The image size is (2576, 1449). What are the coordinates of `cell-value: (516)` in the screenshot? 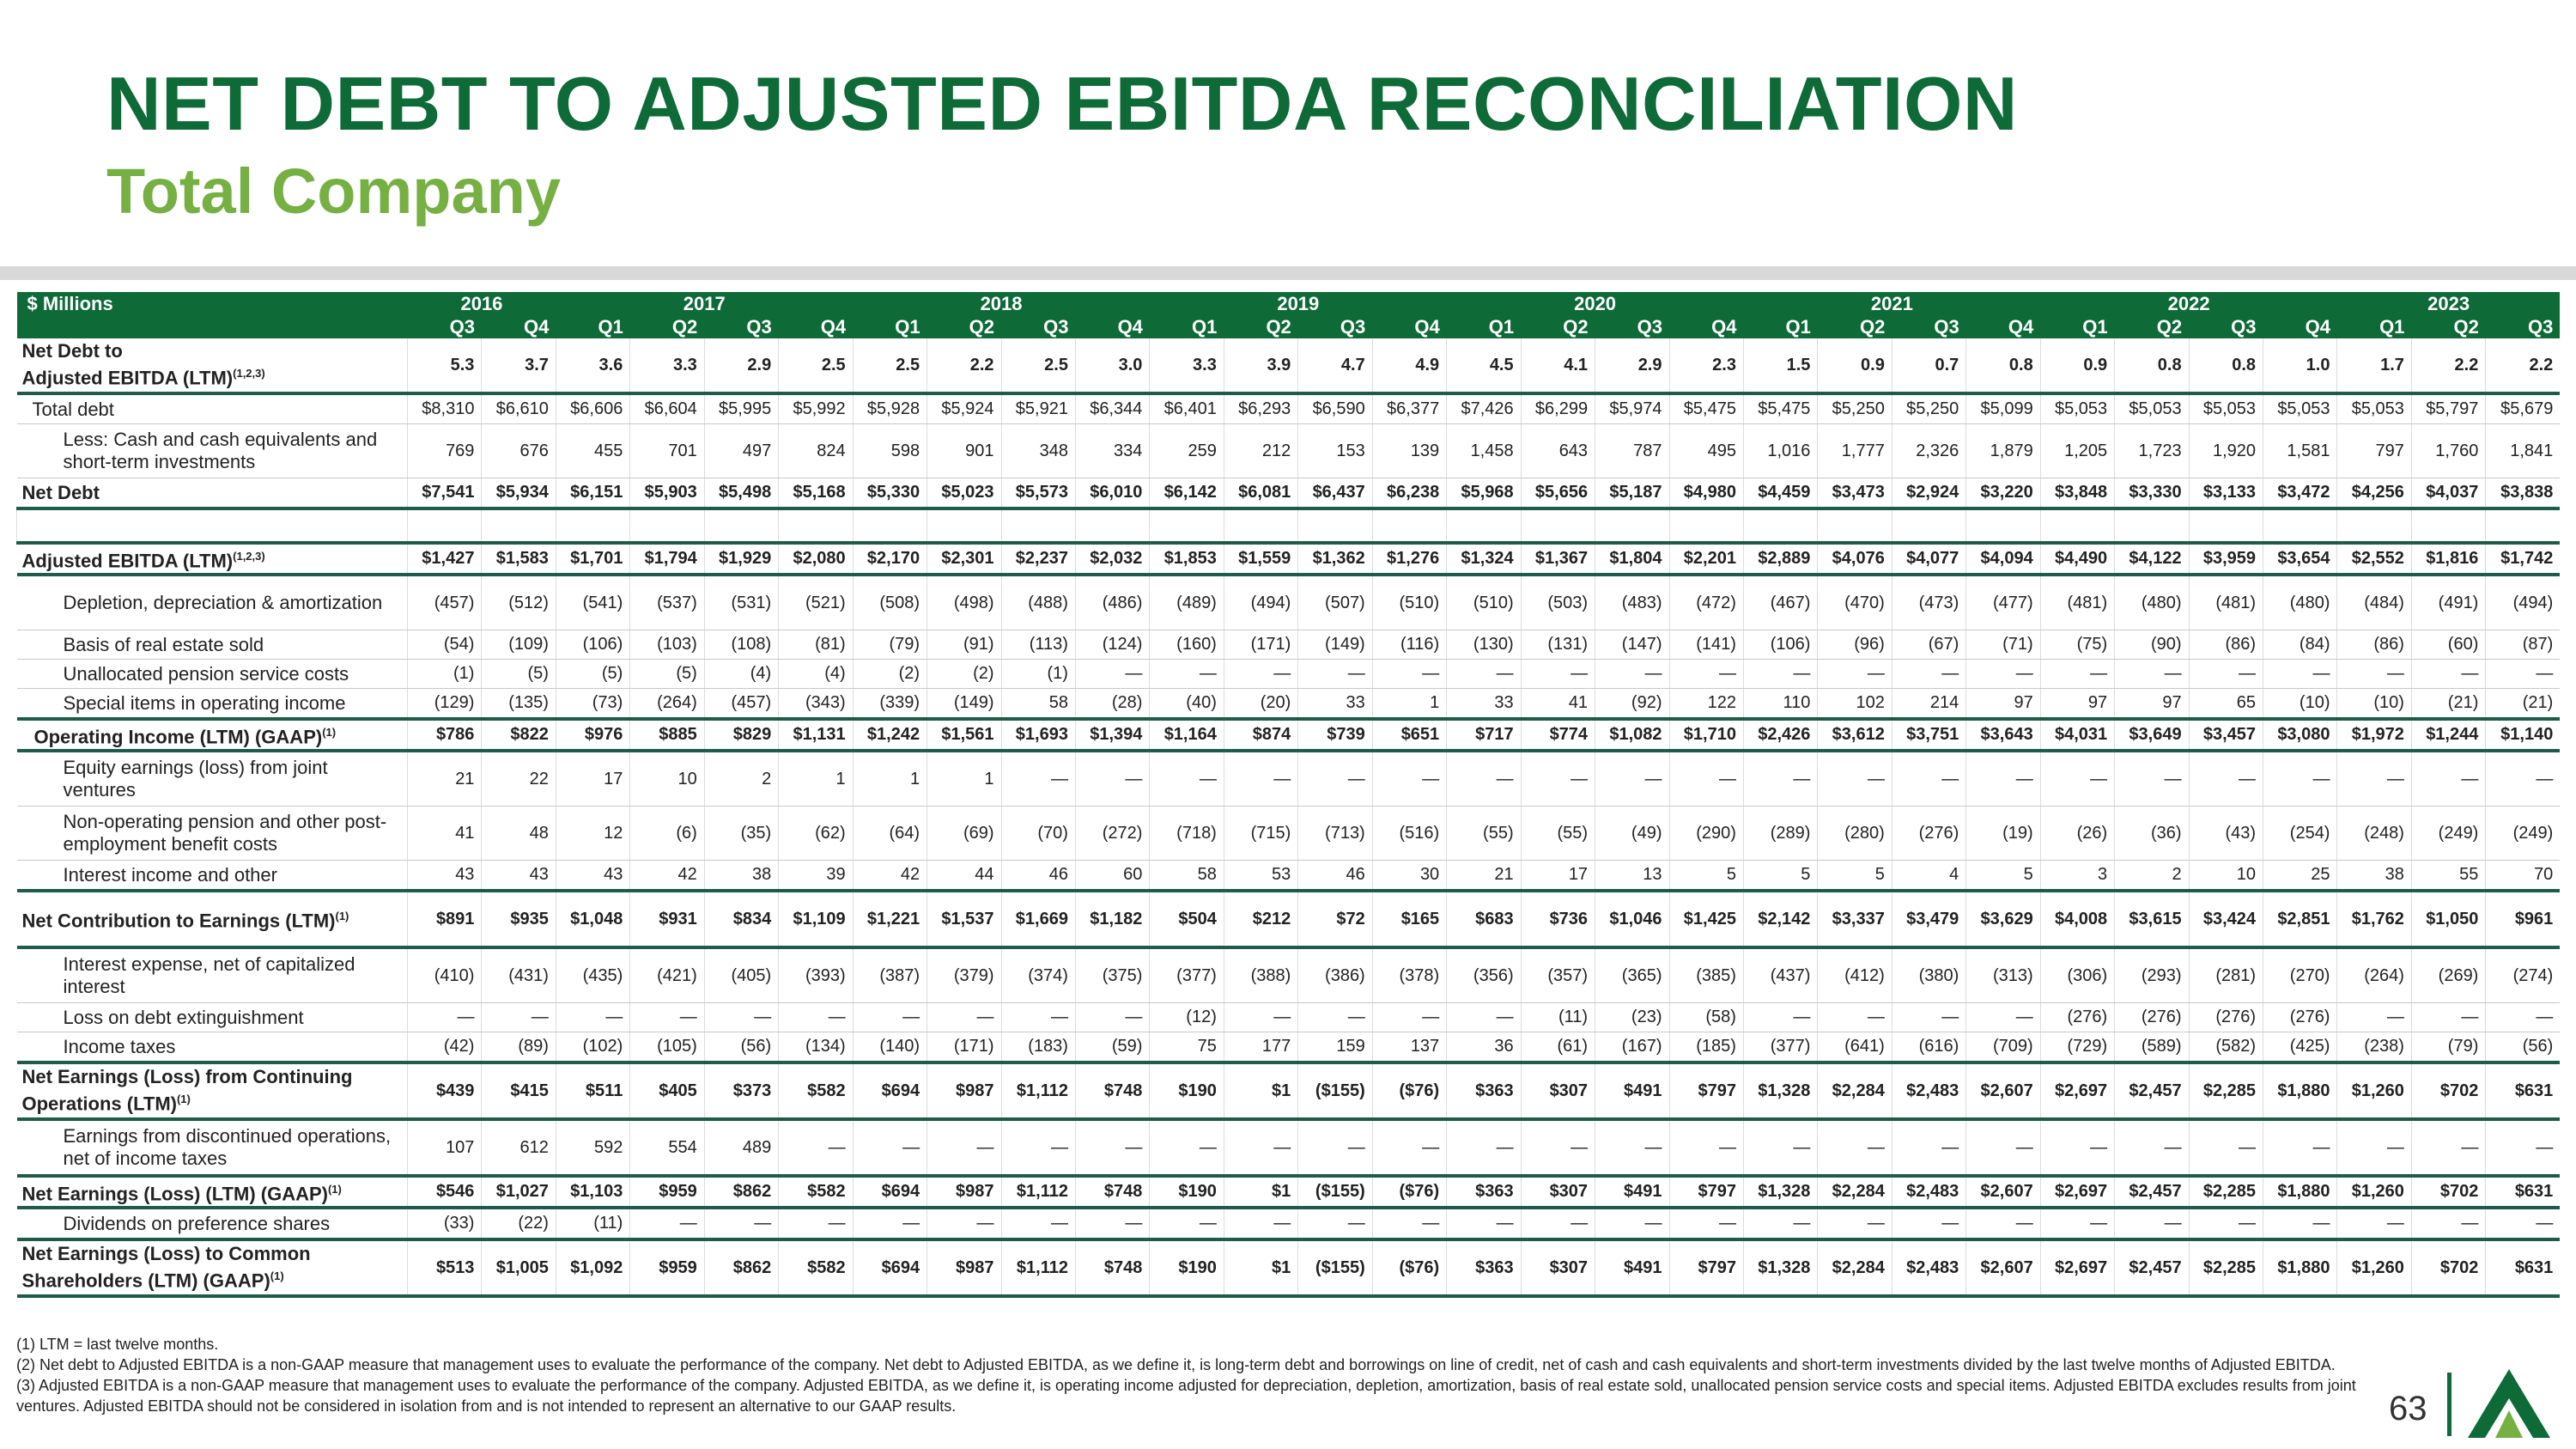 It's located at (1409, 833).